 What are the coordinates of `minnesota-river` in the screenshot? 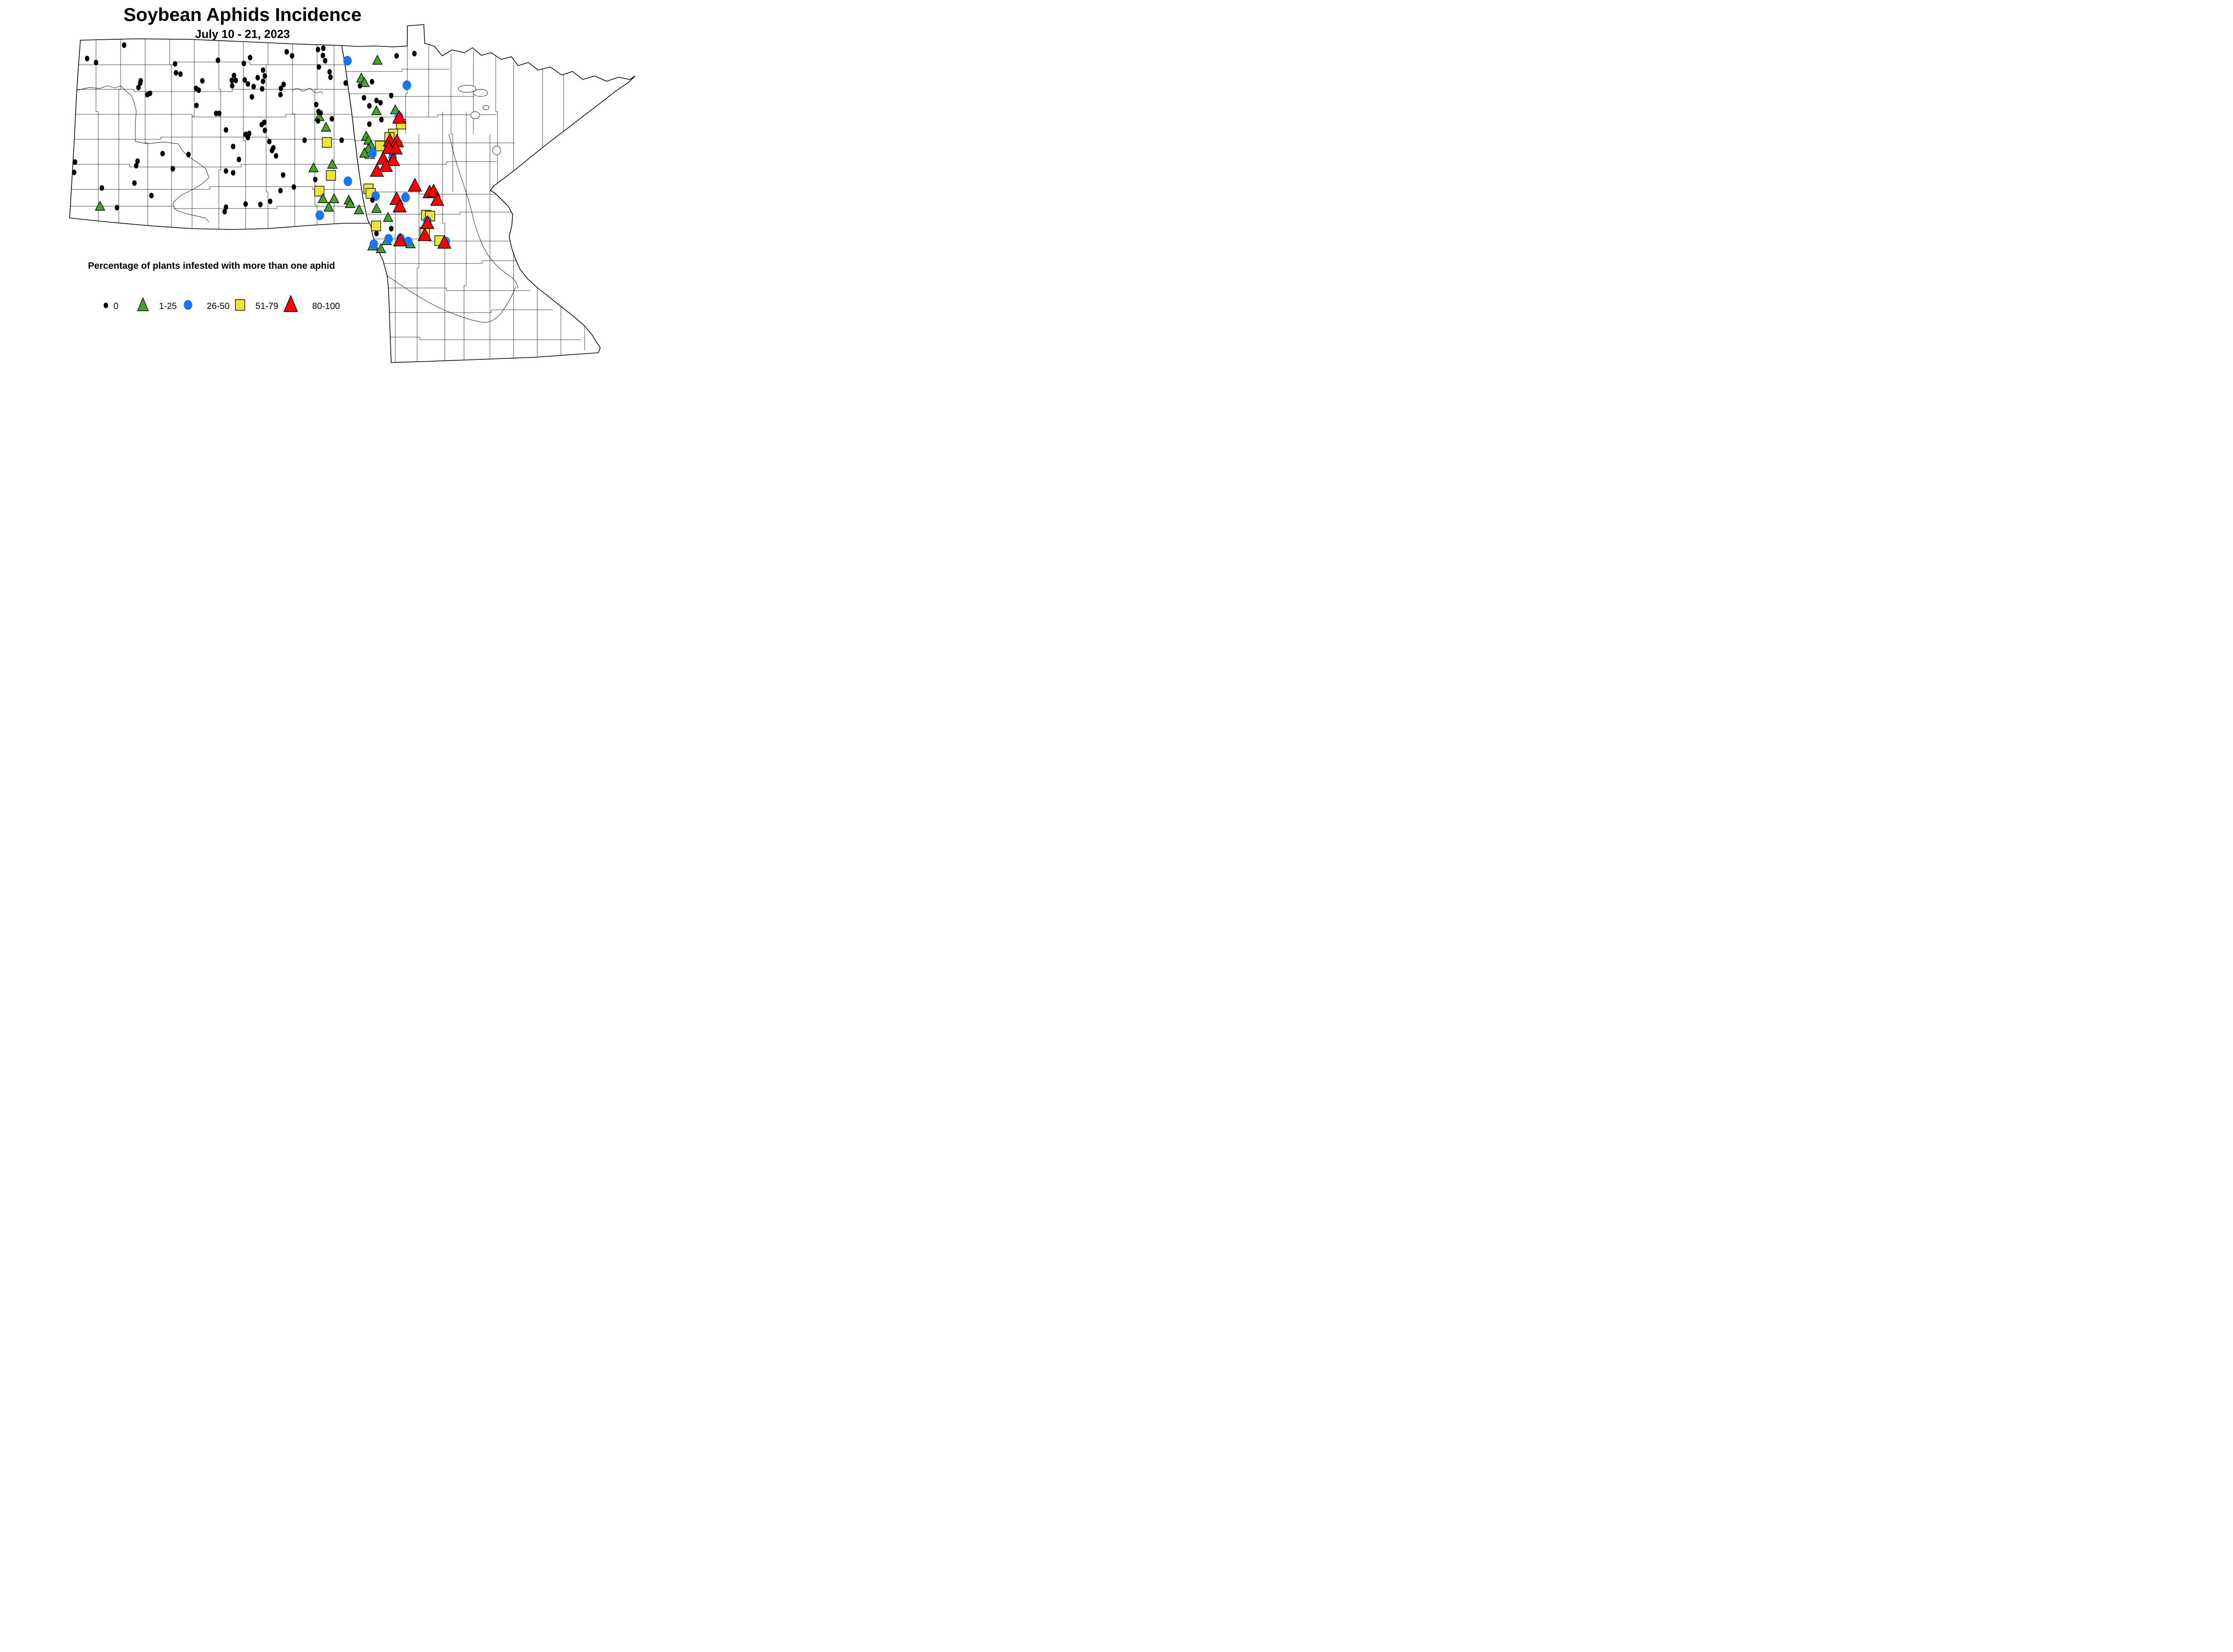 It's located at (451, 299).